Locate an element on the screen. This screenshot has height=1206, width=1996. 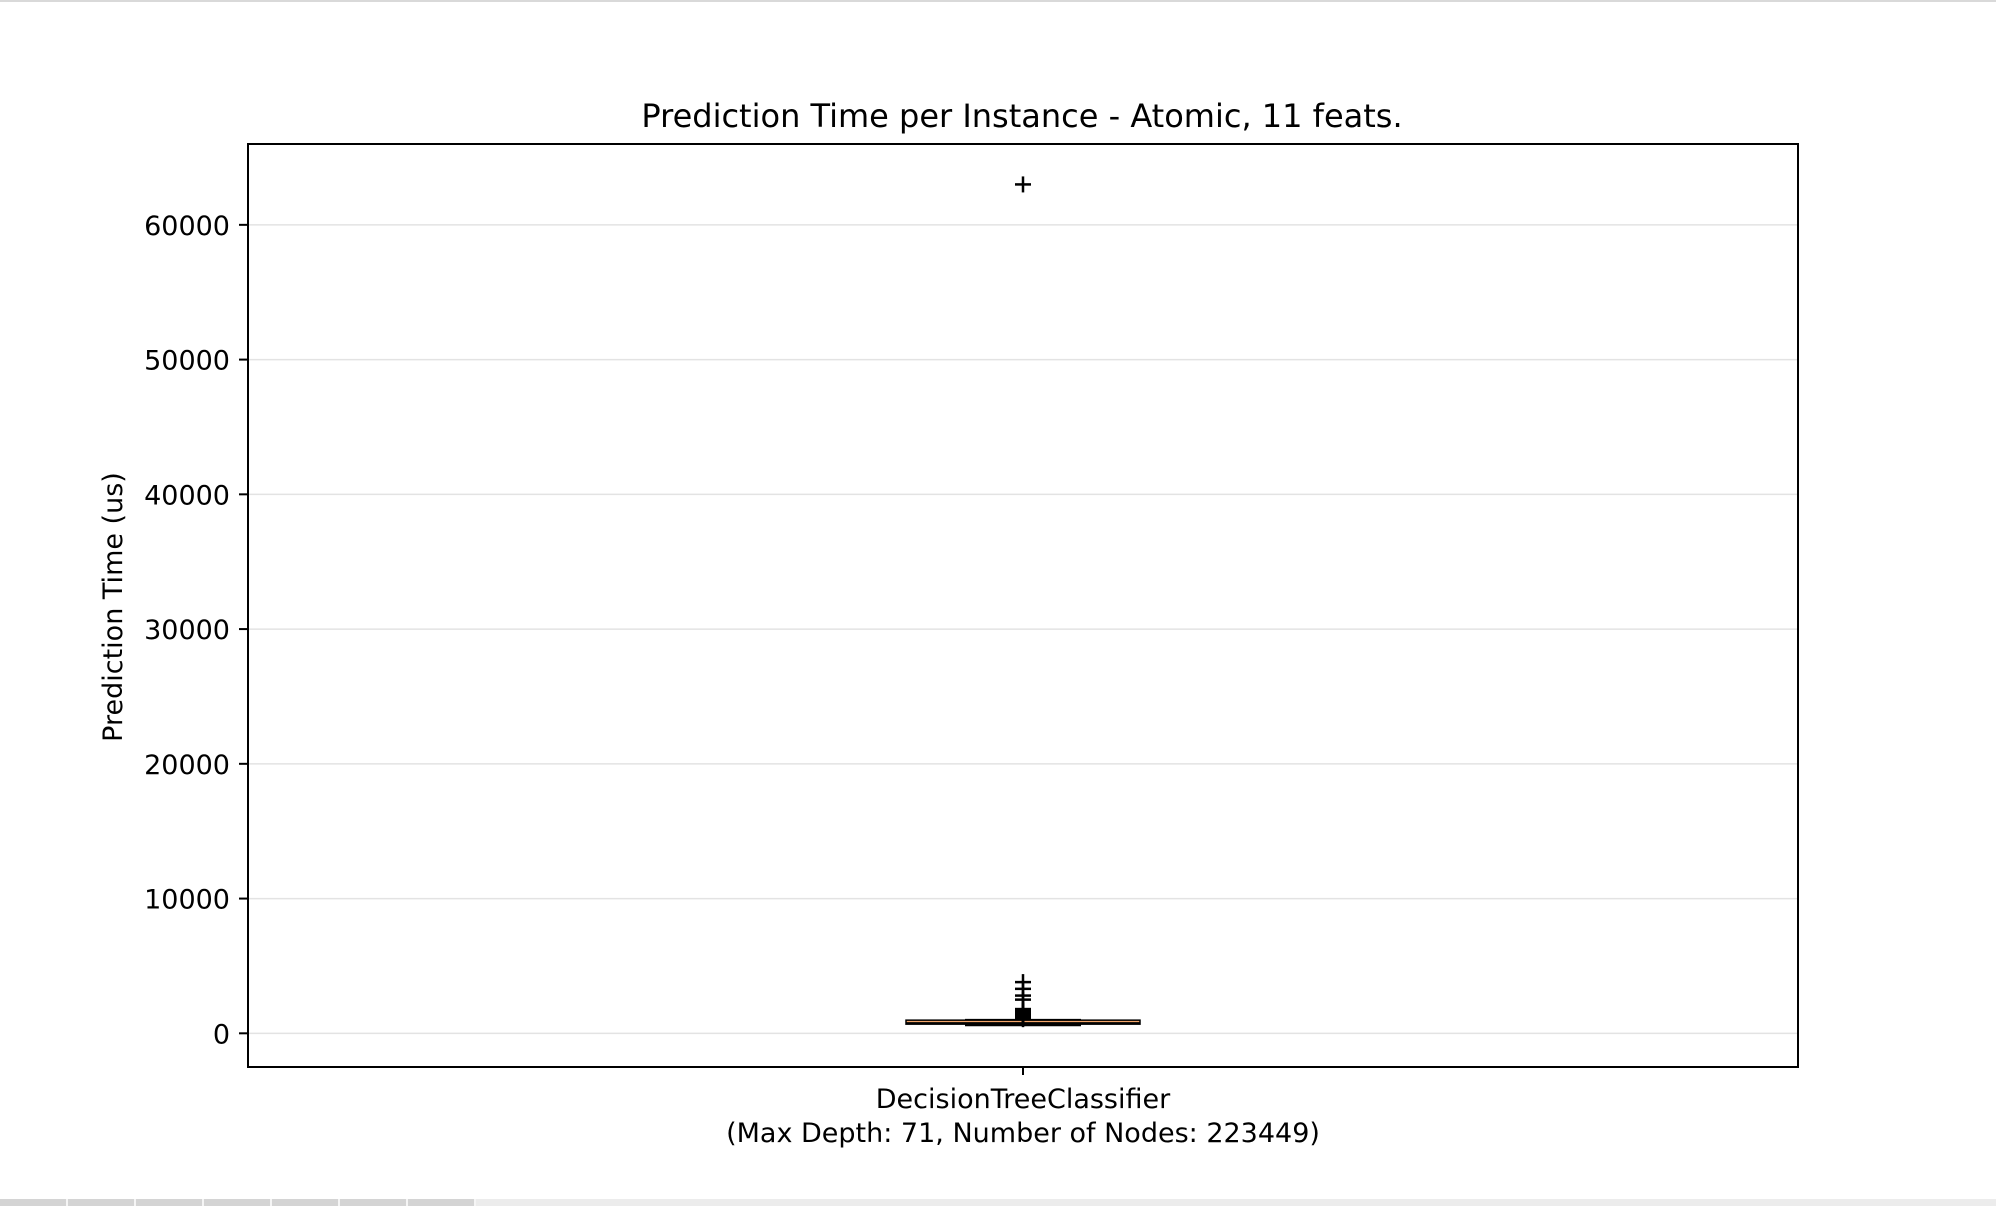
bottom-scroll-strip is located at coordinates (998, 1202).